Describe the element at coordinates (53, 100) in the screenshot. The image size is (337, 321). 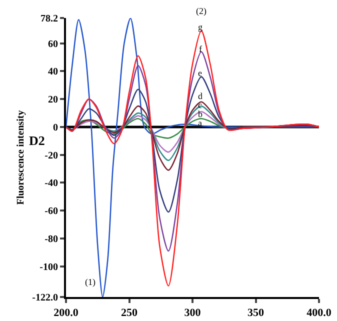
I see `y-tick-label: 20` at that location.